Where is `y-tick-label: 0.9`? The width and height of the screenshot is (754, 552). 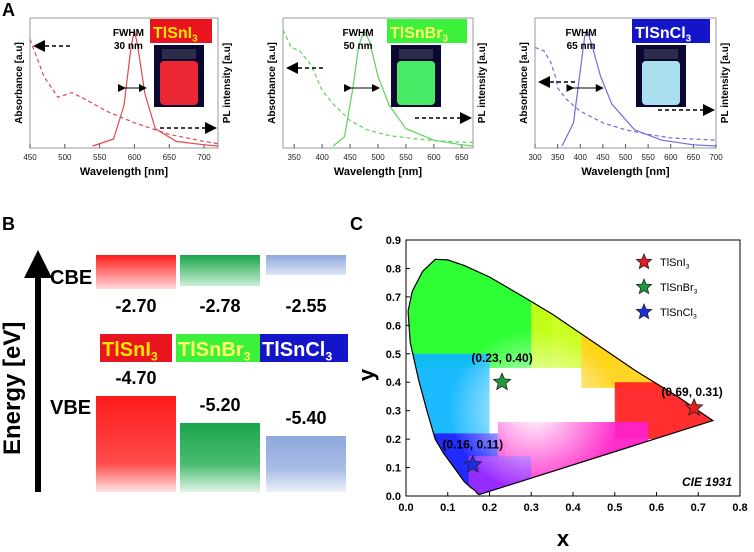 y-tick-label: 0.9 is located at coordinates (393, 241).